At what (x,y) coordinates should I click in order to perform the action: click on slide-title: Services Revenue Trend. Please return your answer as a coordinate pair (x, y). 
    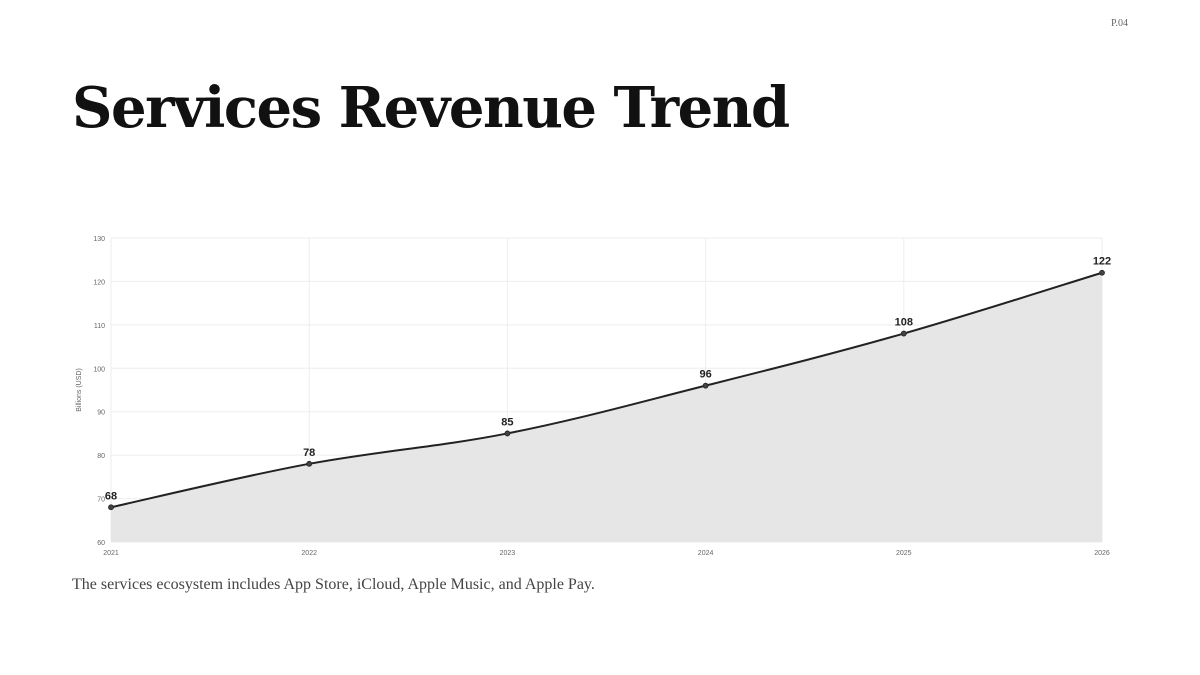
    Looking at the image, I should click on (431, 108).